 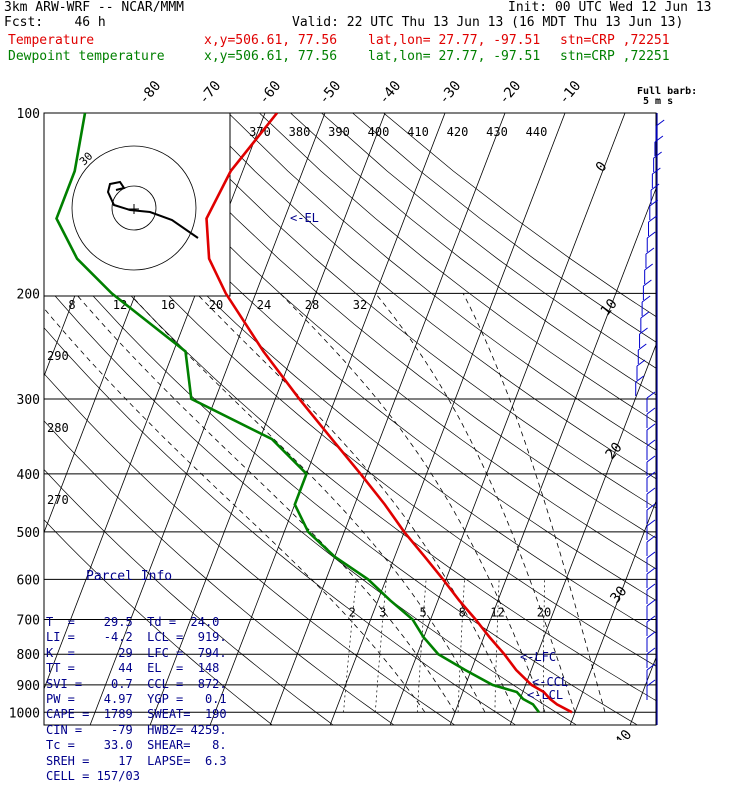 What do you see at coordinates (602, 167) in the screenshot?
I see `temperature-tick-label: 0` at bounding box center [602, 167].